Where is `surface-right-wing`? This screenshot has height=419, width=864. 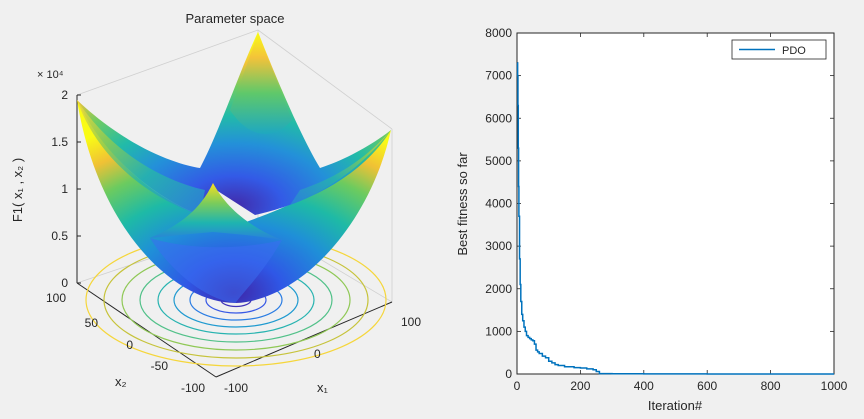 surface-right-wing is located at coordinates (340, 167).